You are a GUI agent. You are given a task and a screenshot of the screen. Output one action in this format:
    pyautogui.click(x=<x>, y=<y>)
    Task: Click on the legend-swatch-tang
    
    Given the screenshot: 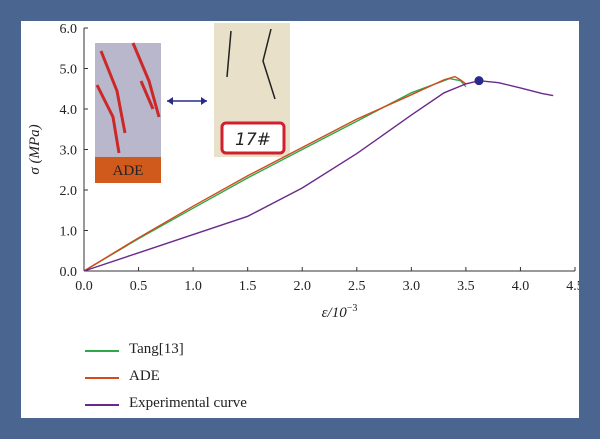 What is the action you would take?
    pyautogui.click(x=102, y=351)
    